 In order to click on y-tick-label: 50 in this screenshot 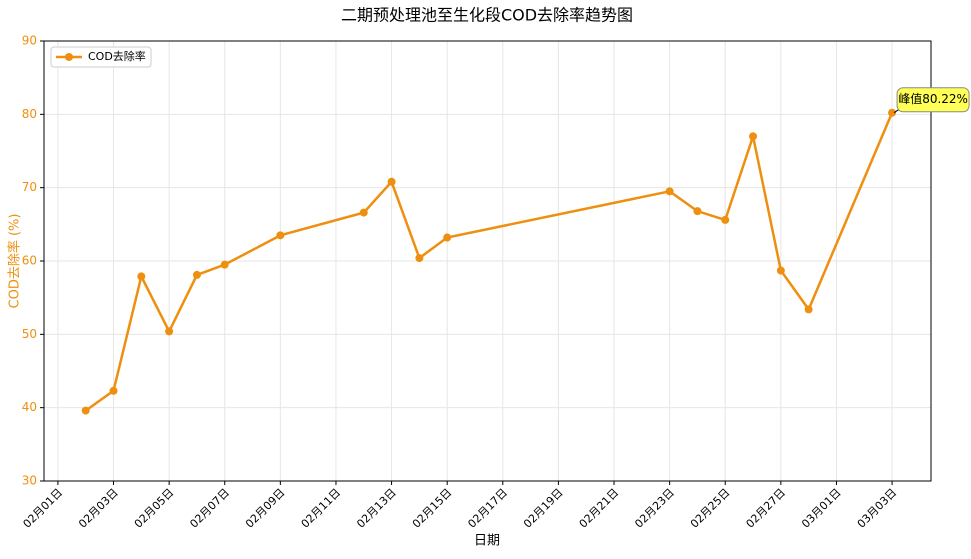, I will do `click(29, 334)`.